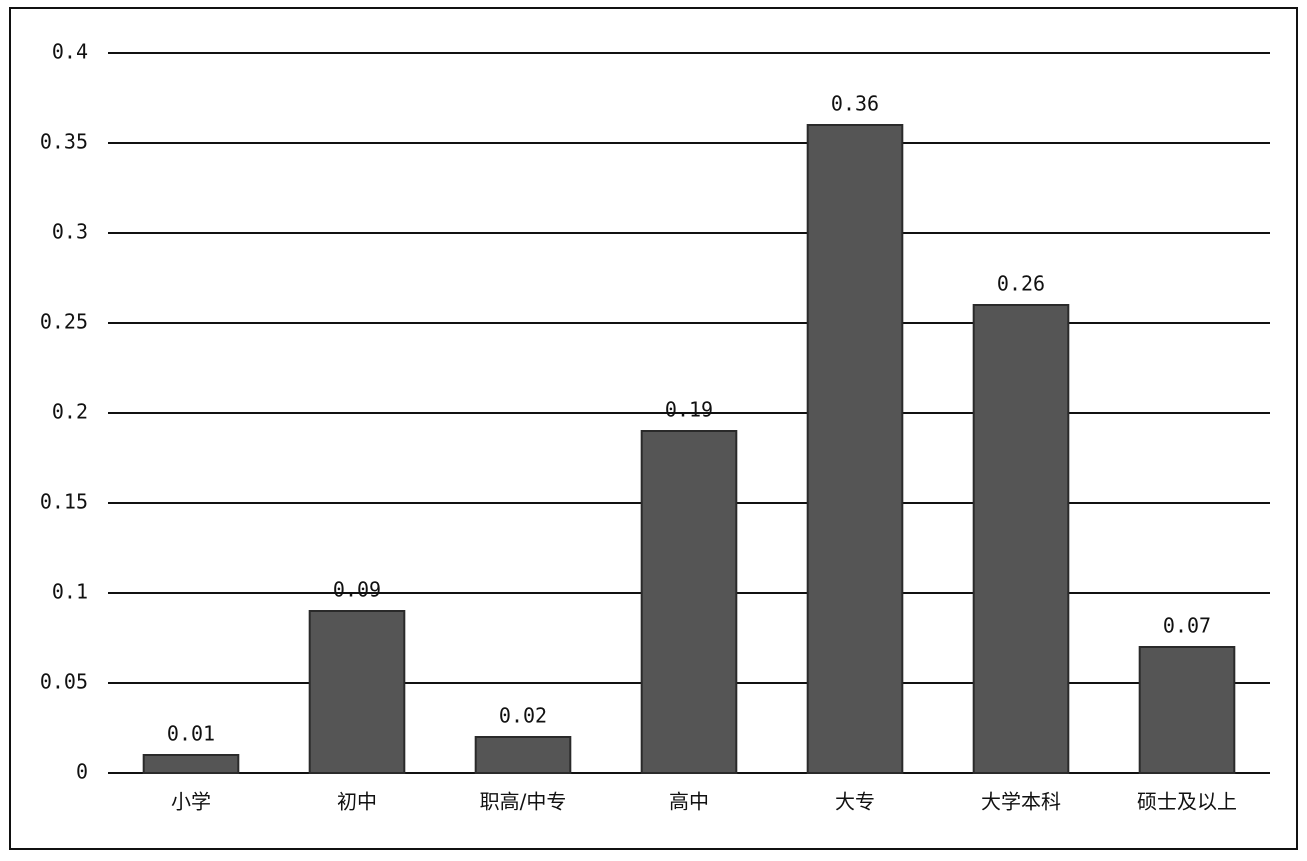 The width and height of the screenshot is (1307, 861). I want to click on value-label: 0.02, so click(523, 716).